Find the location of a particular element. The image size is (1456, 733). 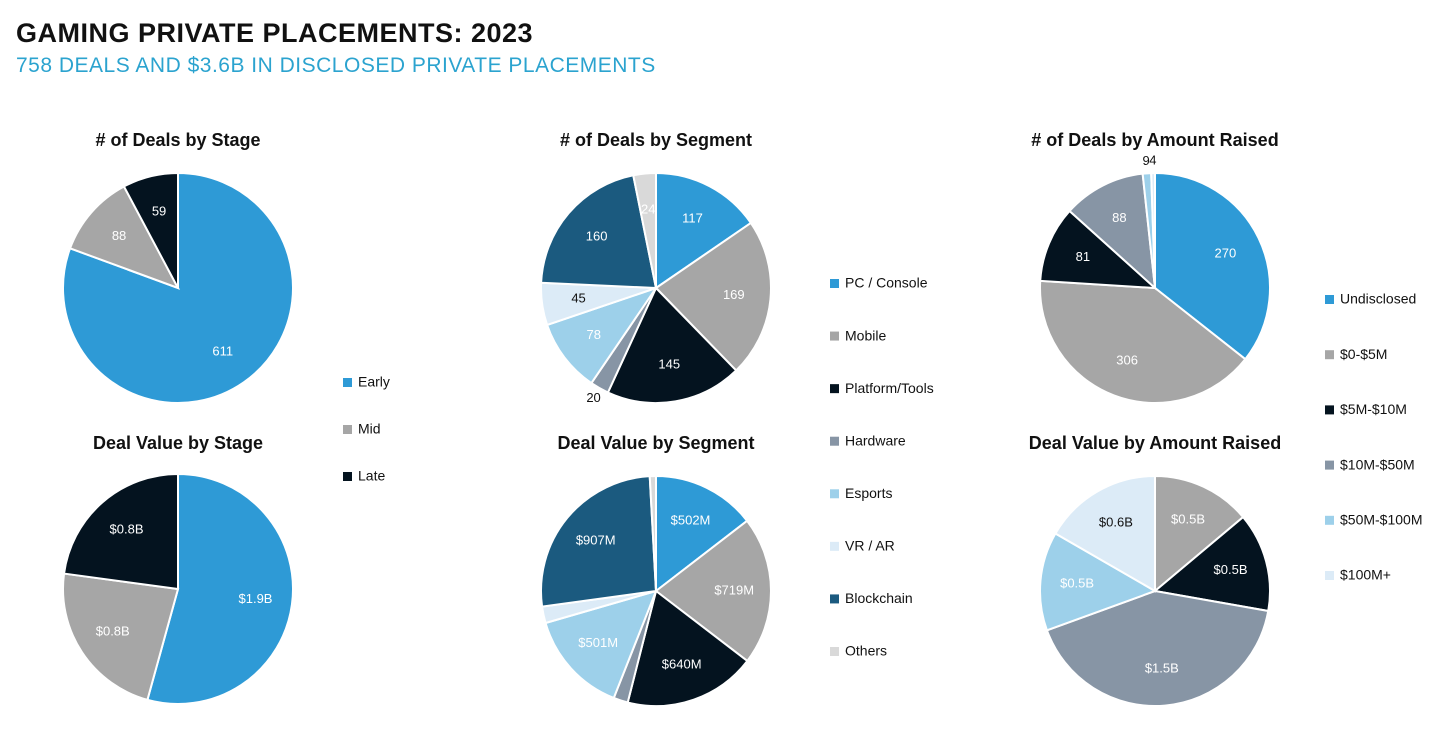

value-label: $0.6B is located at coordinates (1116, 522).